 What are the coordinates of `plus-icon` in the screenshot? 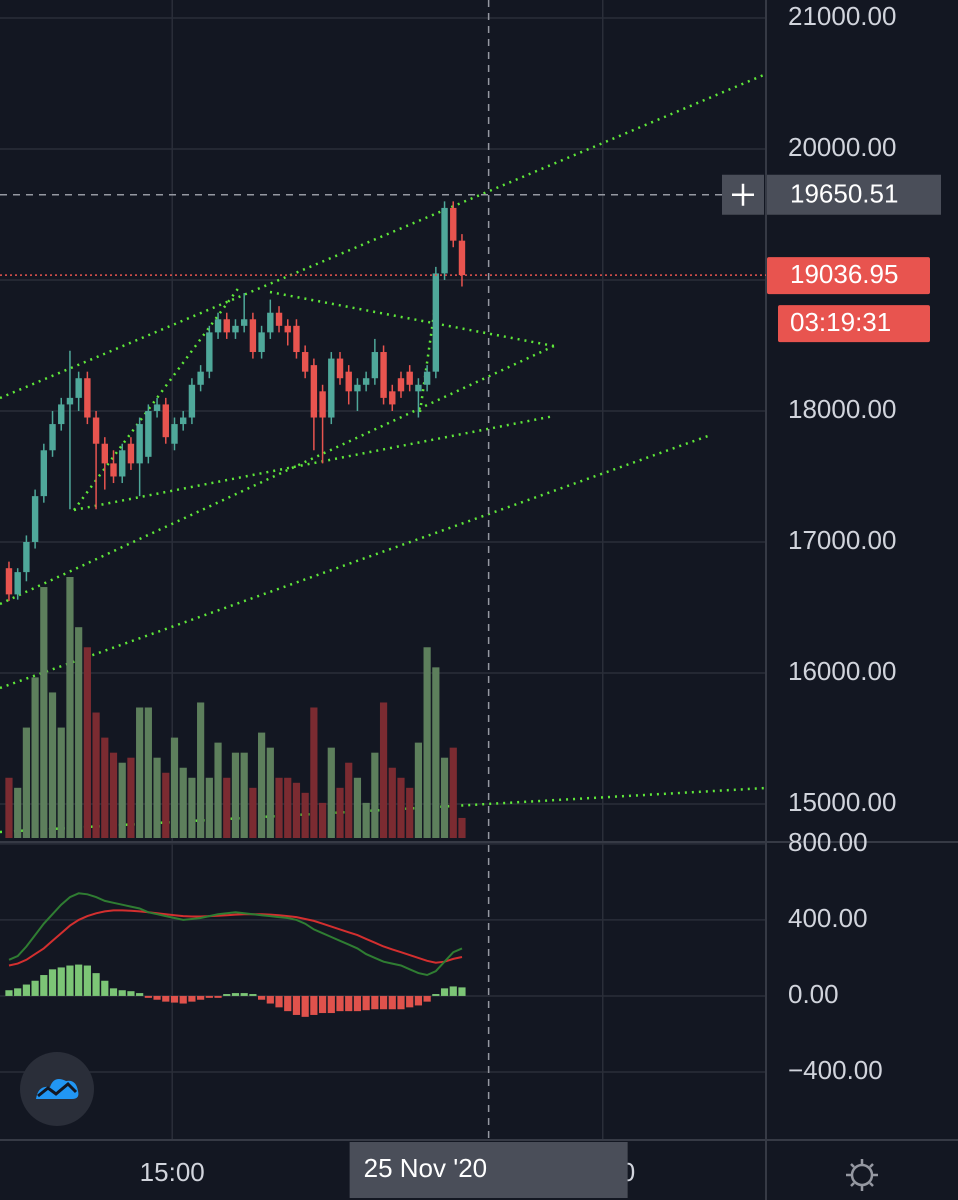 It's located at (743, 194).